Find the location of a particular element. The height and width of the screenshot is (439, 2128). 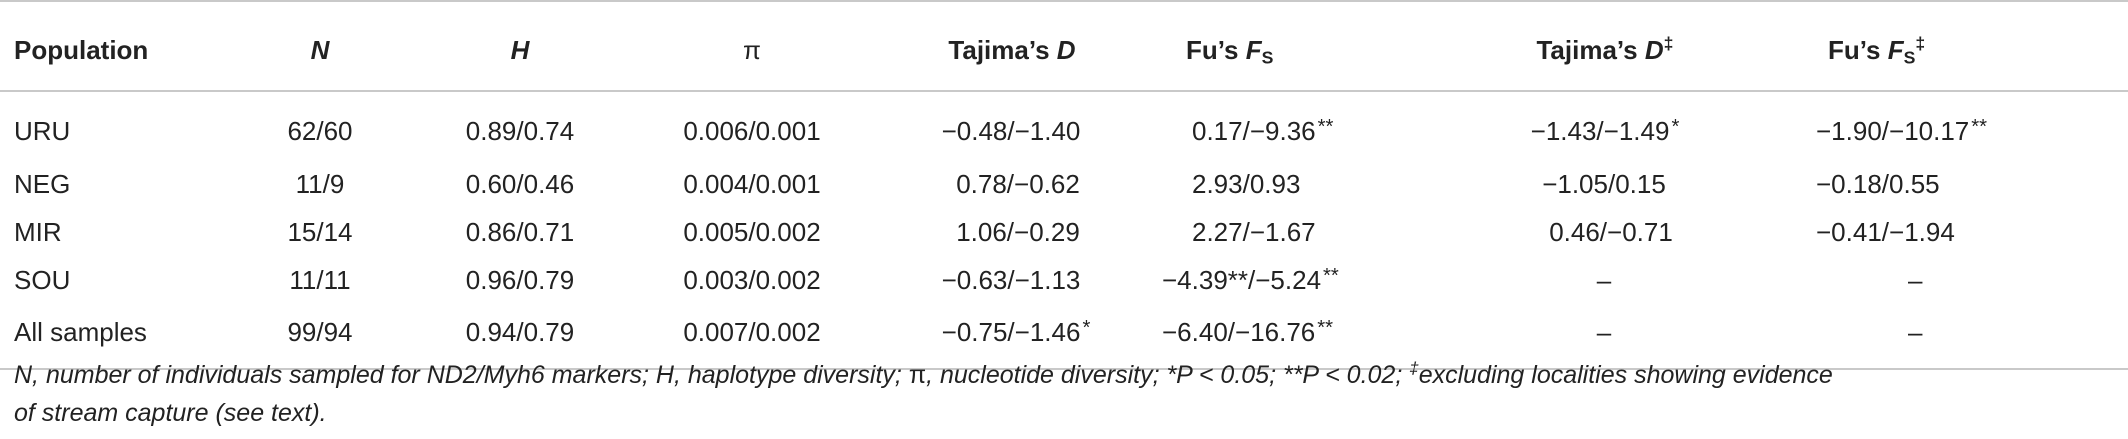

cell-n: 99/94 is located at coordinates (313, 337).